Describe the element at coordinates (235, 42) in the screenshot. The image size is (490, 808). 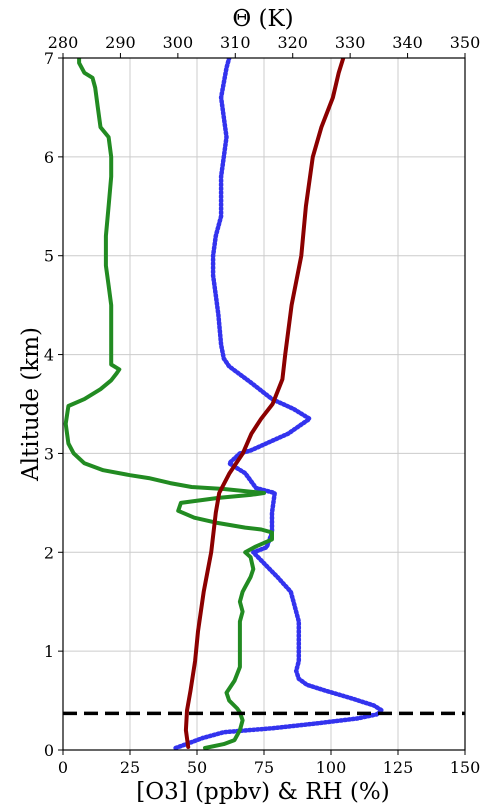
I see `x2-tick-label: 310` at that location.